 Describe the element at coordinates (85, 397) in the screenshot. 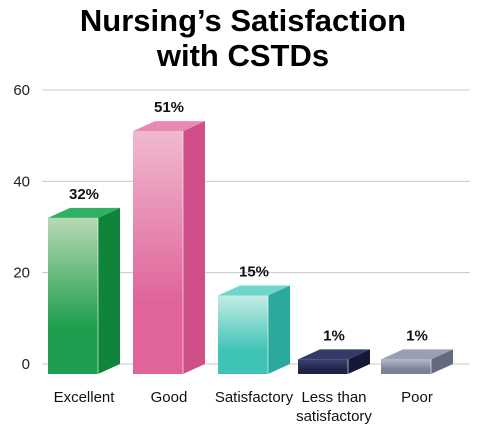

I see `category-label: Excellent` at that location.